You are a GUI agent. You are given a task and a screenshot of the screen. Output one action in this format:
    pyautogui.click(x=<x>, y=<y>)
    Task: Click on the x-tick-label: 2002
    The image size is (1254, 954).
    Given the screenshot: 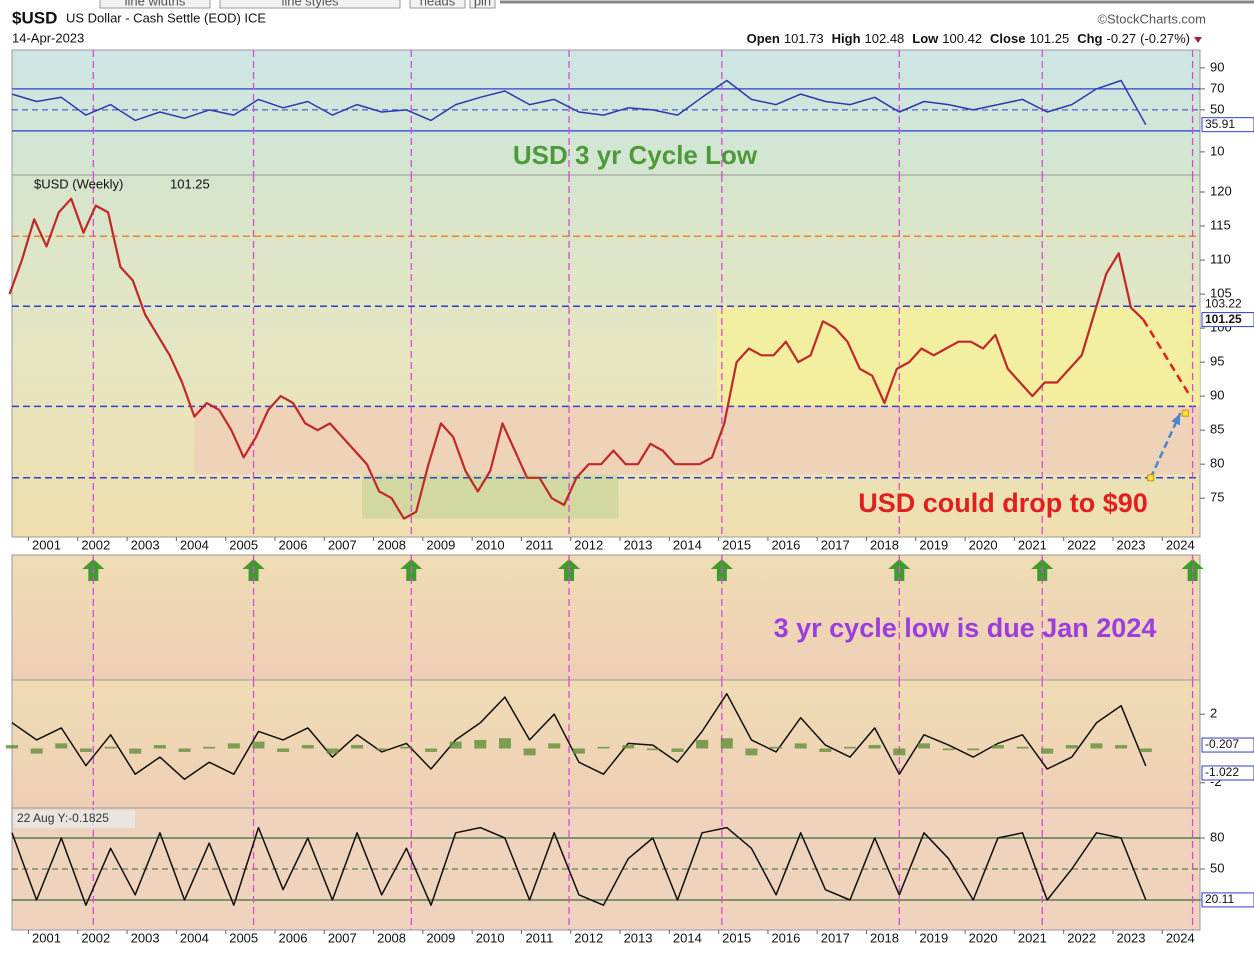 What is the action you would take?
    pyautogui.click(x=95, y=937)
    